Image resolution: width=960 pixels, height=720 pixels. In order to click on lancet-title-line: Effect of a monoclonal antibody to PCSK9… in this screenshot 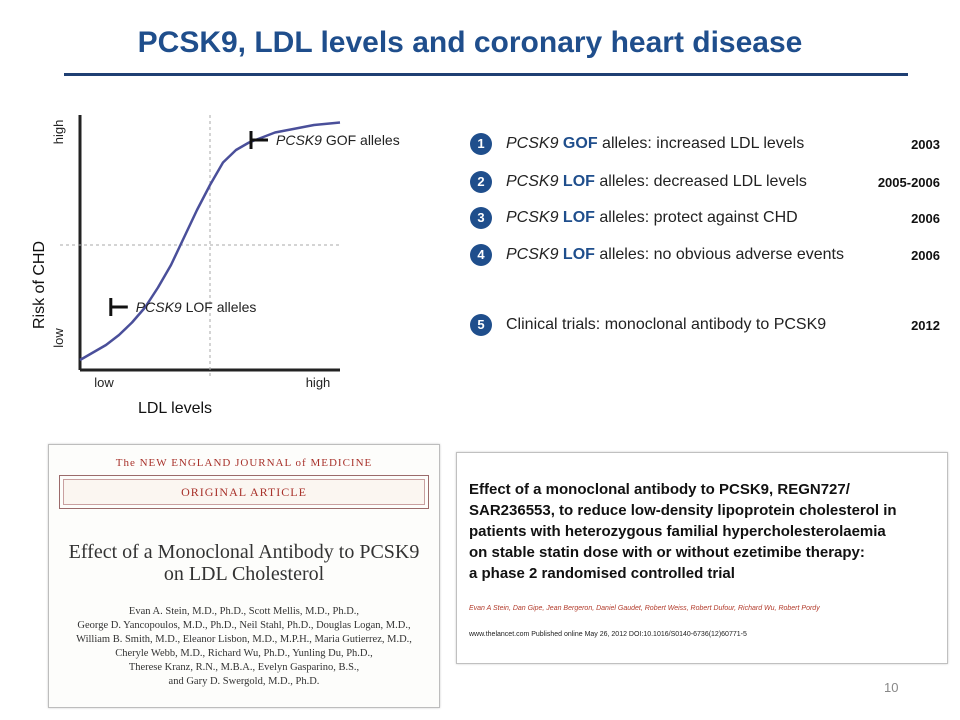, I will do `click(659, 489)`.